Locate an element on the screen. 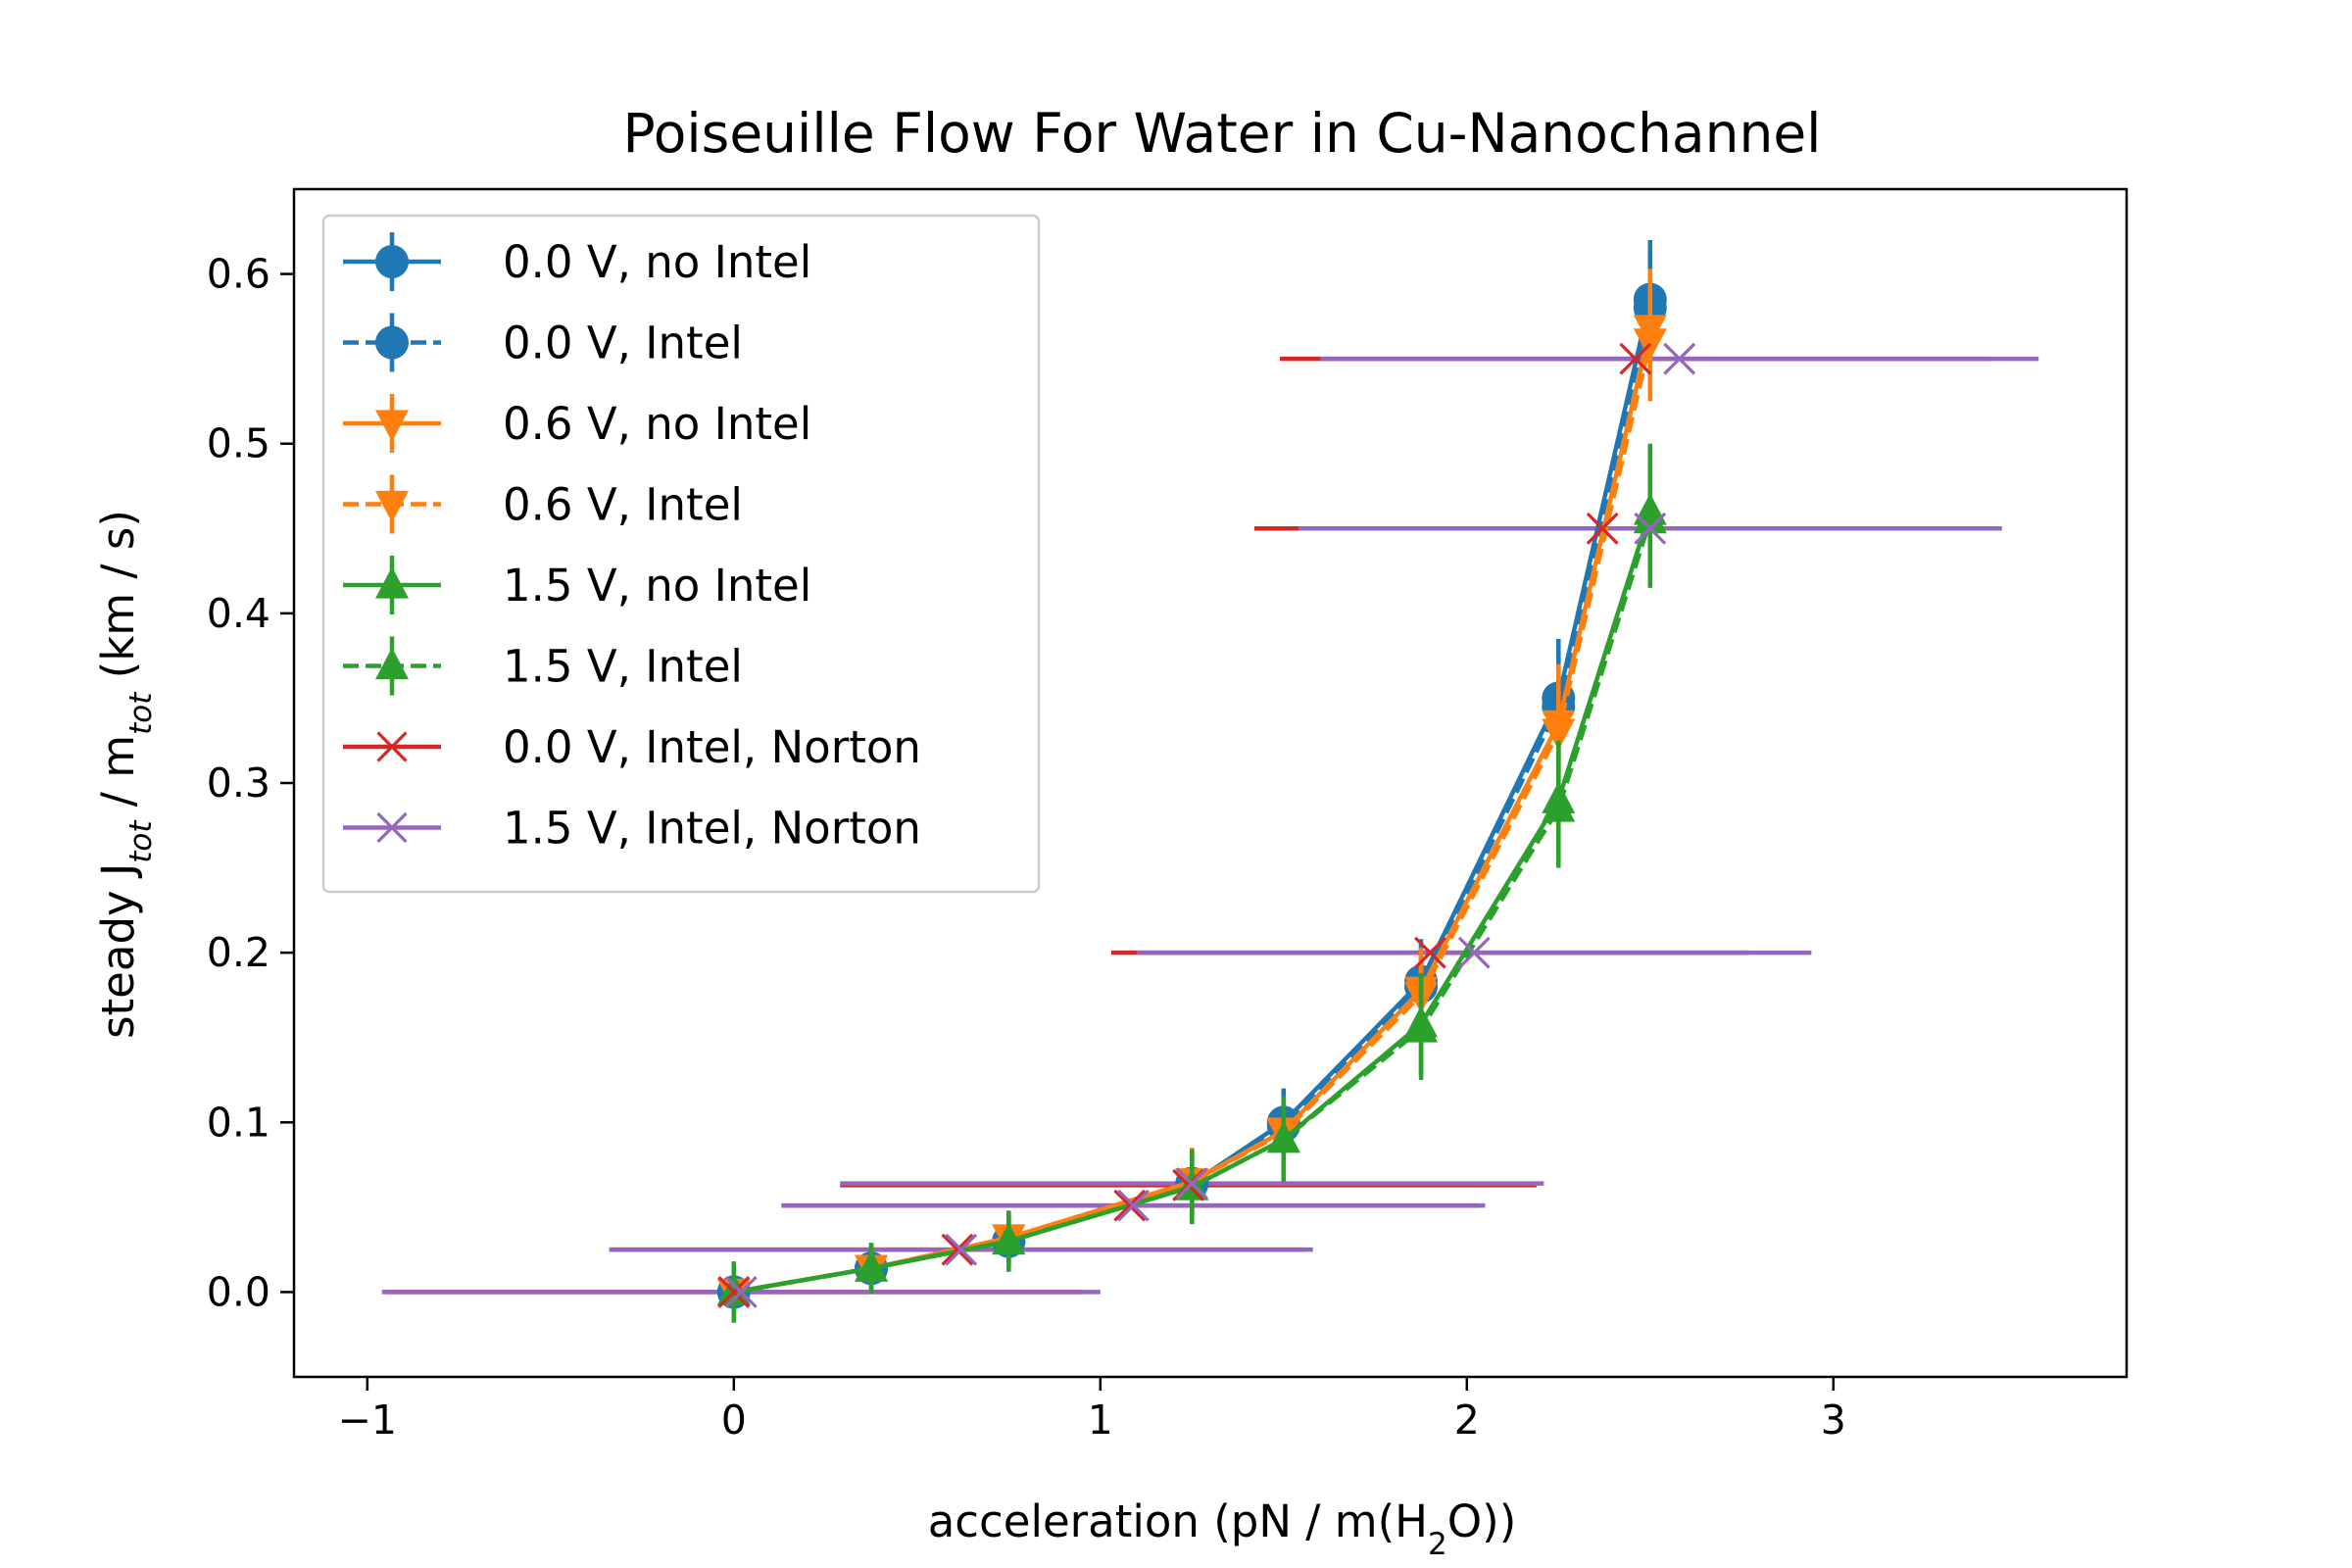  legend-entry-0-6-v-intel: 0.6 V, Intel is located at coordinates (543, 504).